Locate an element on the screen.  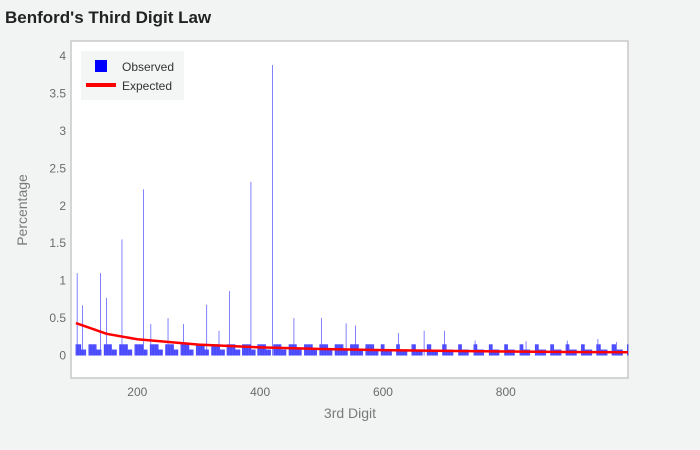
x-tick-label: 600 is located at coordinates (383, 392).